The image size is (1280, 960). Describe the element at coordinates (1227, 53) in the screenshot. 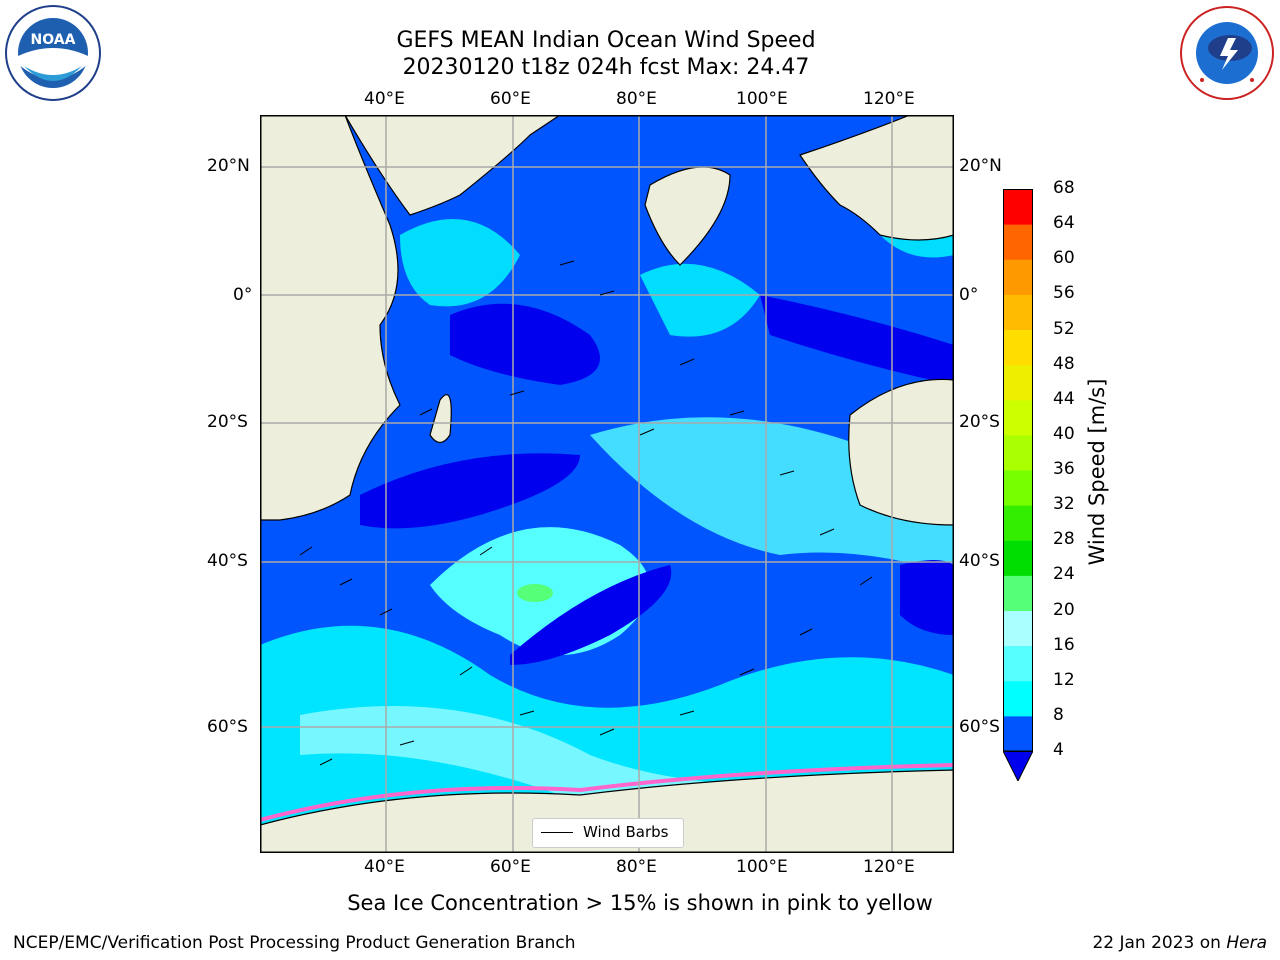

I see `nws-logo` at that location.